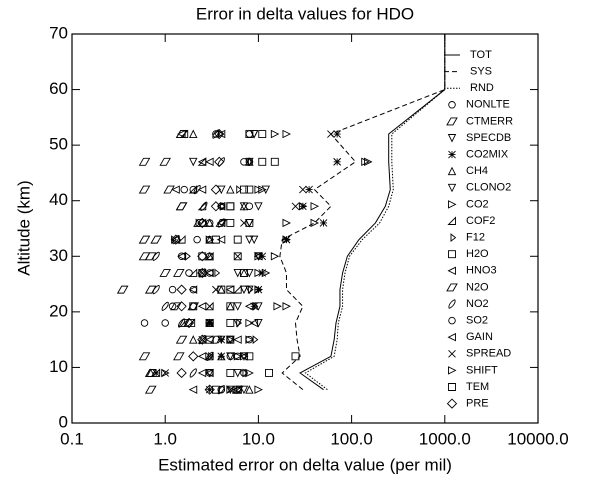  Describe the element at coordinates (475, 238) in the screenshot. I see `legend-label: F12` at that location.